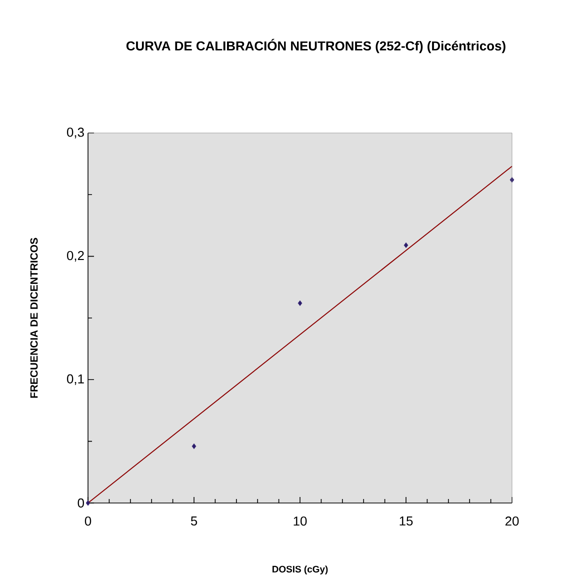 Image resolution: width=587 pixels, height=584 pixels. Describe the element at coordinates (75, 379) in the screenshot. I see `y-tick-label: 0,1` at that location.